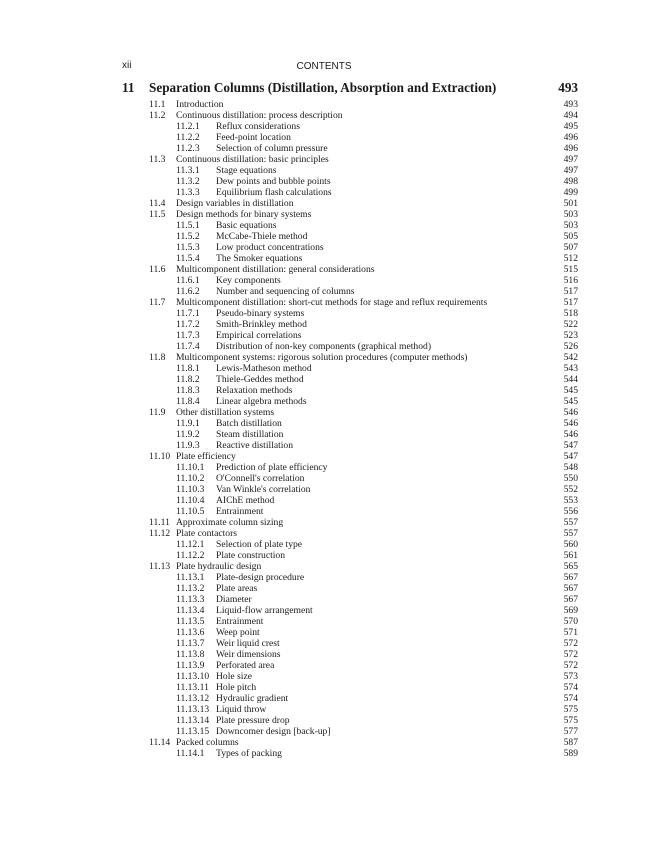 This screenshot has width=648, height=848. What do you see at coordinates (193, 720) in the screenshot?
I see `entry-number: 11.13.14` at bounding box center [193, 720].